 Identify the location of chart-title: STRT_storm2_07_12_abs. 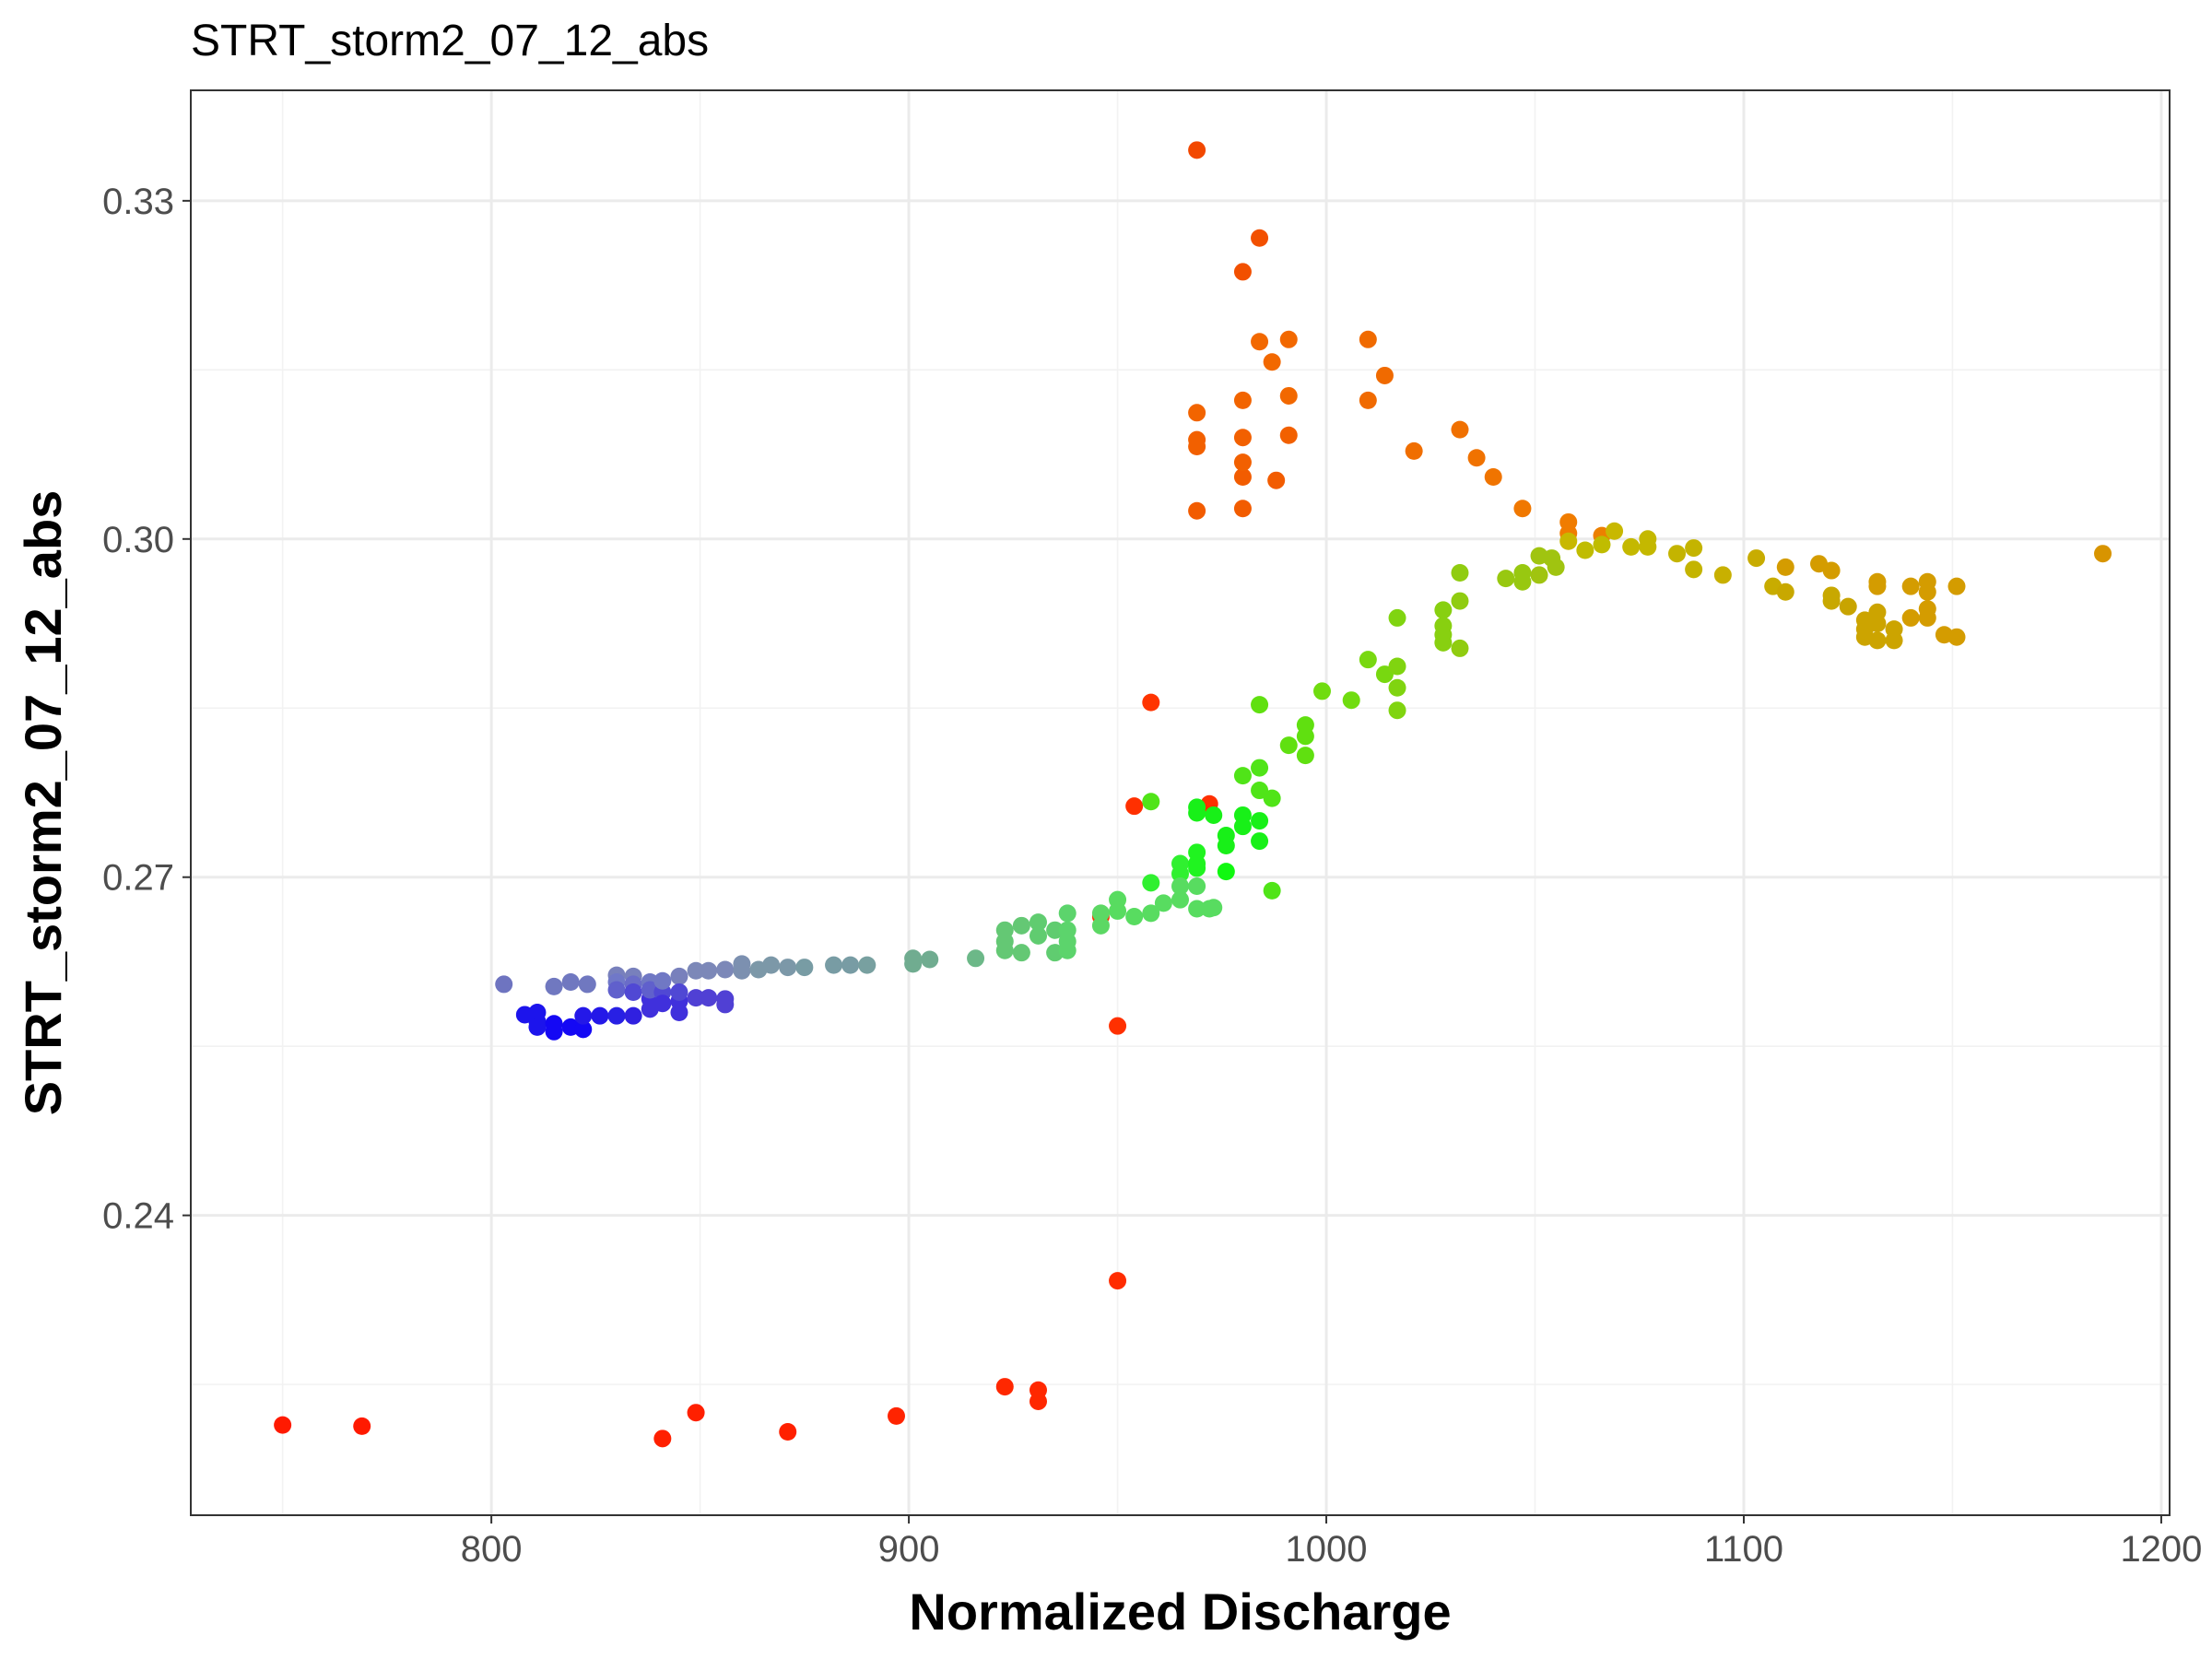
(450, 41).